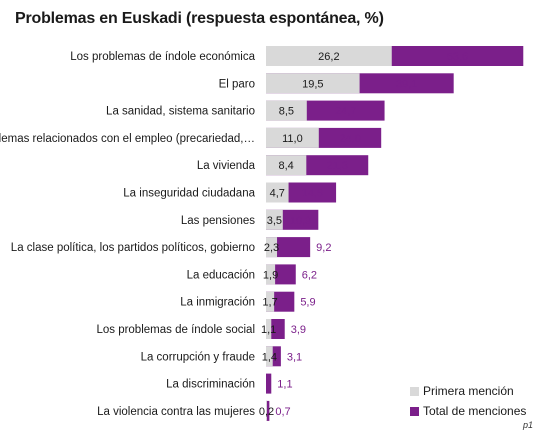 This screenshot has width=549, height=437. What do you see at coordinates (176, 412) in the screenshot?
I see `category-label-13: La violencia contra las mujeres` at bounding box center [176, 412].